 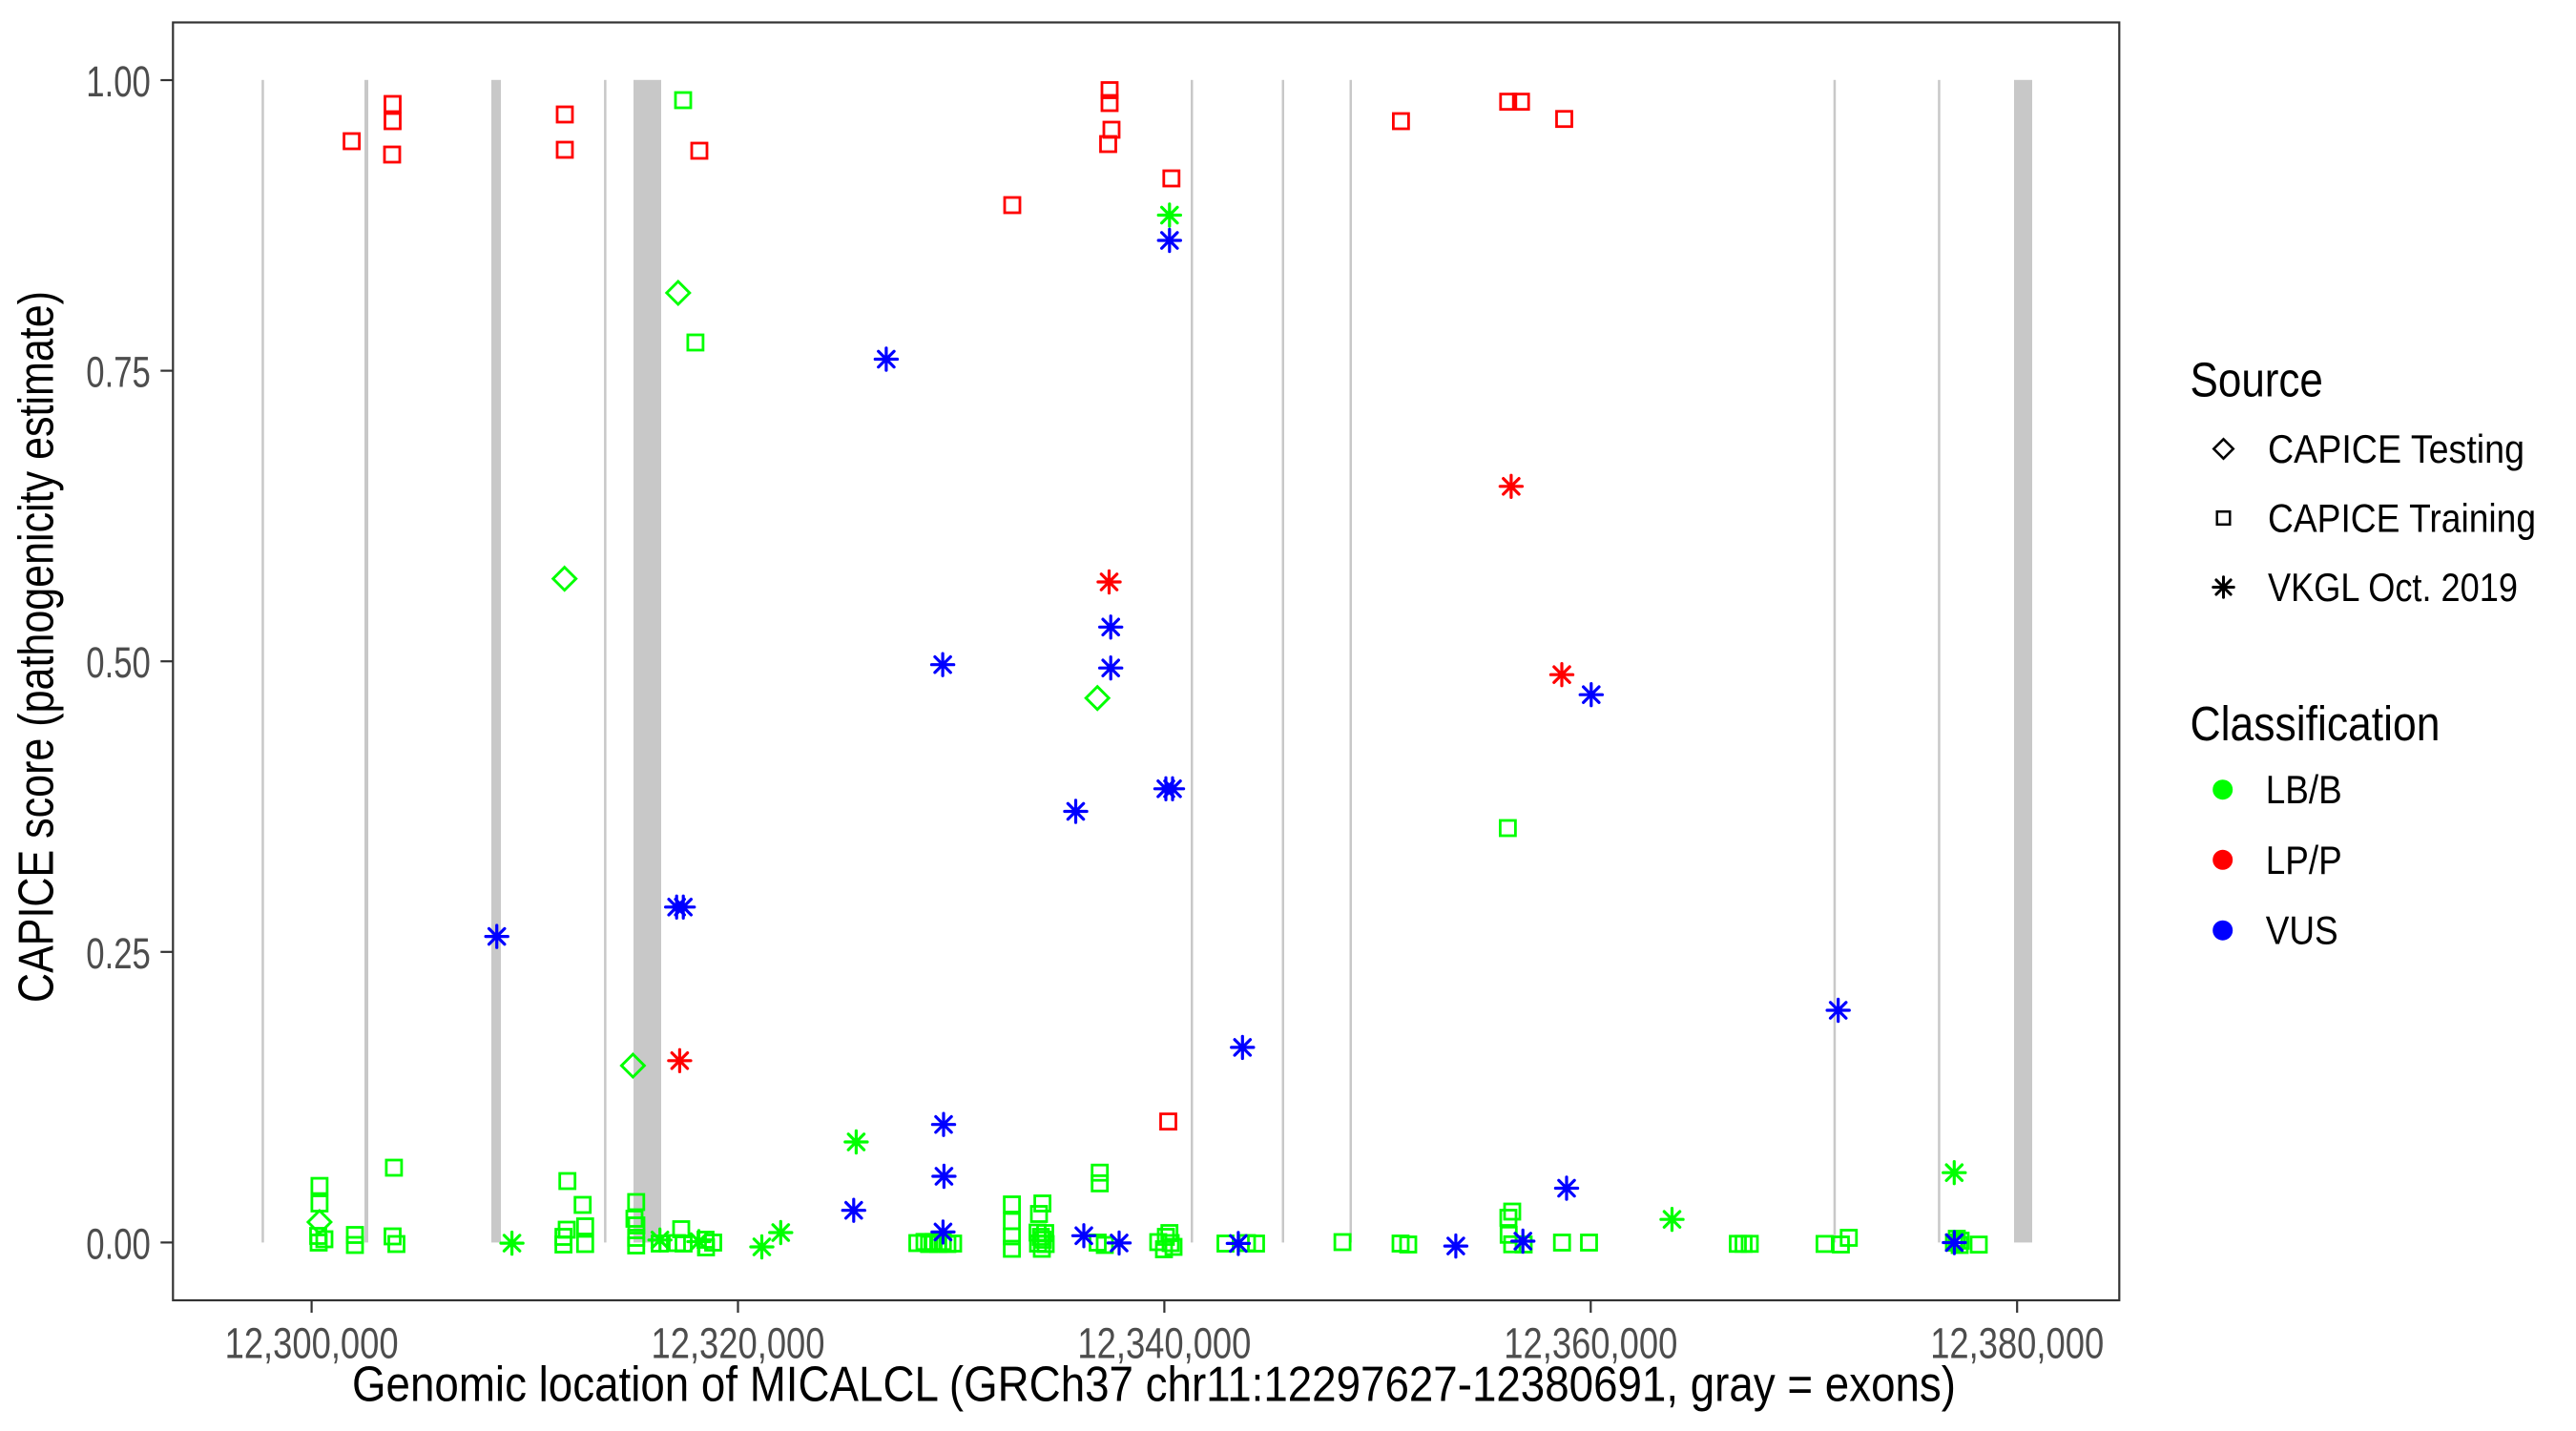 I want to click on svg-text: LB/B, so click(x=2304, y=789).